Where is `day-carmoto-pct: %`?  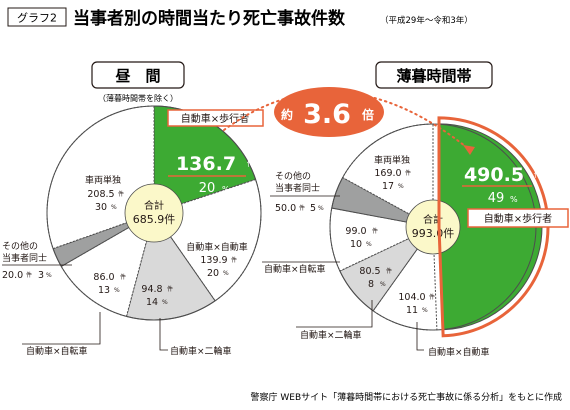
day-carmoto-pct: % is located at coordinates (165, 302).